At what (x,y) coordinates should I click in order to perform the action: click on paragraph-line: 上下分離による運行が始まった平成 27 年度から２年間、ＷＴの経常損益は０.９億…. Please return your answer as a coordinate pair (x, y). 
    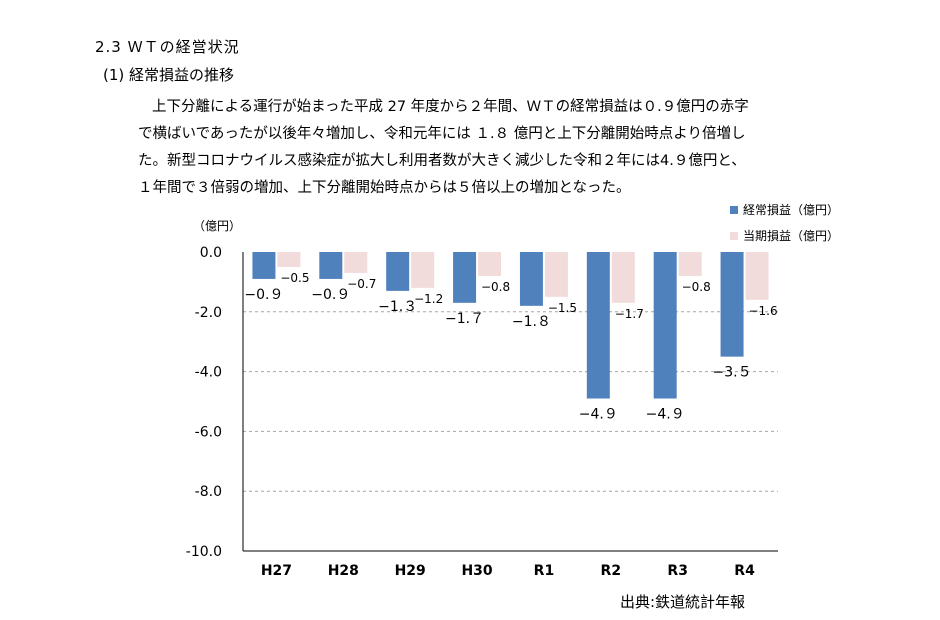
    Looking at the image, I should click on (450, 107).